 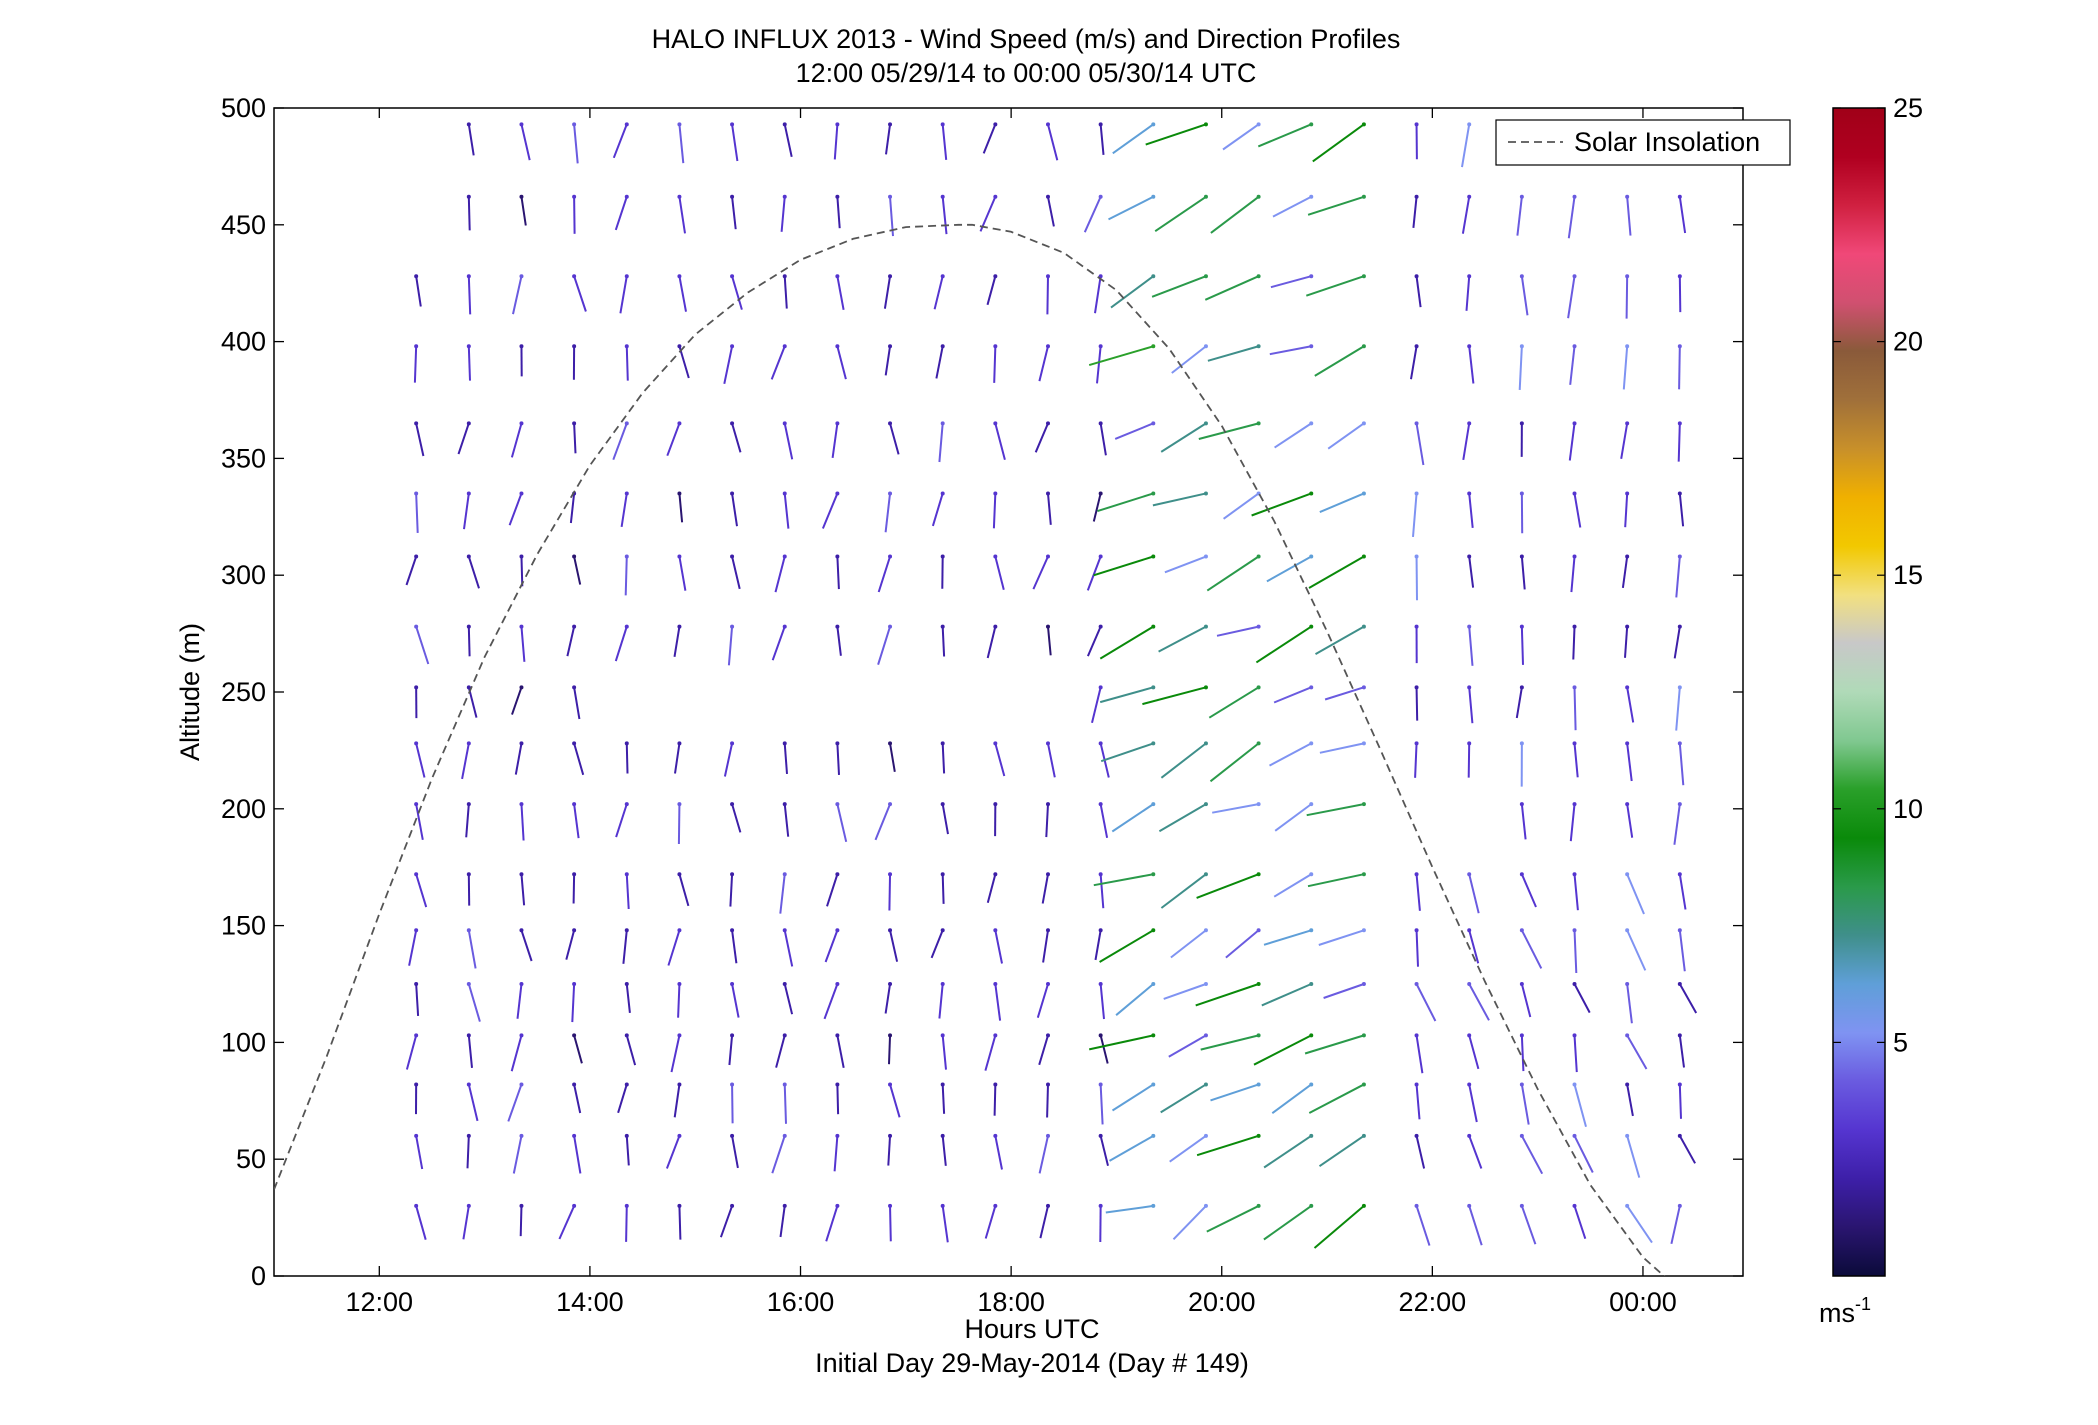 What do you see at coordinates (1878, 575) in the screenshot?
I see `colorbar-ticks: 5 10 15 20 25` at bounding box center [1878, 575].